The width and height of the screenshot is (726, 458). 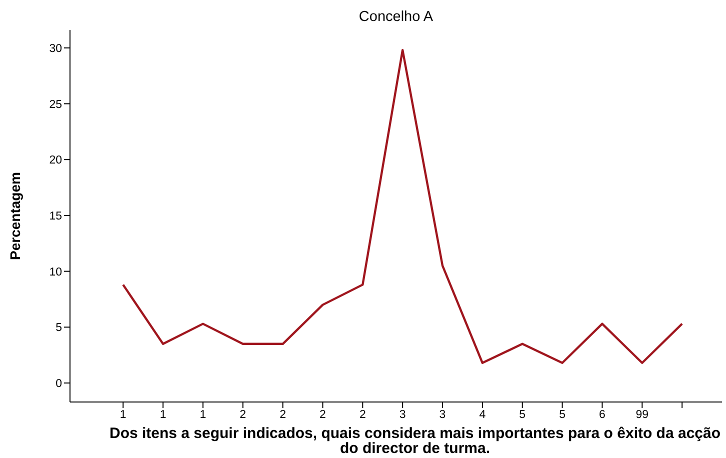 I want to click on y-tick-label: 0, so click(x=59, y=384).